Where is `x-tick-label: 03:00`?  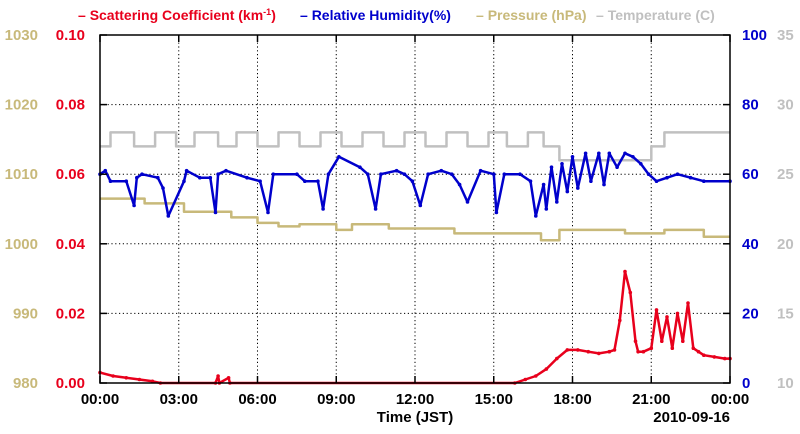
x-tick-label: 03:00 is located at coordinates (179, 399).